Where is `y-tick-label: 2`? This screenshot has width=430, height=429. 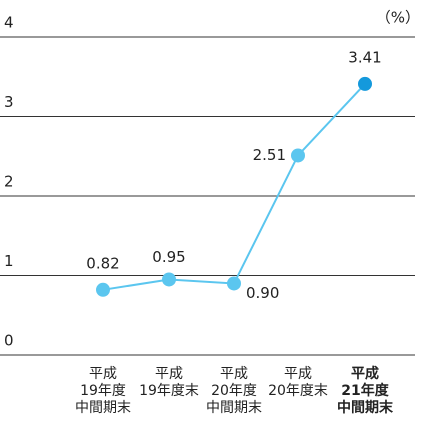
y-tick-label: 2 is located at coordinates (9, 182).